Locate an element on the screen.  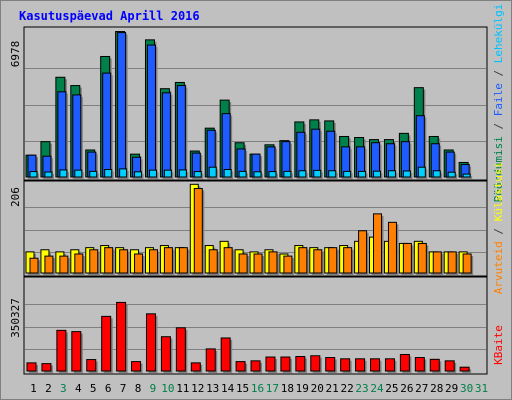
legend-part: KBaite is located at coordinates (498, 345).